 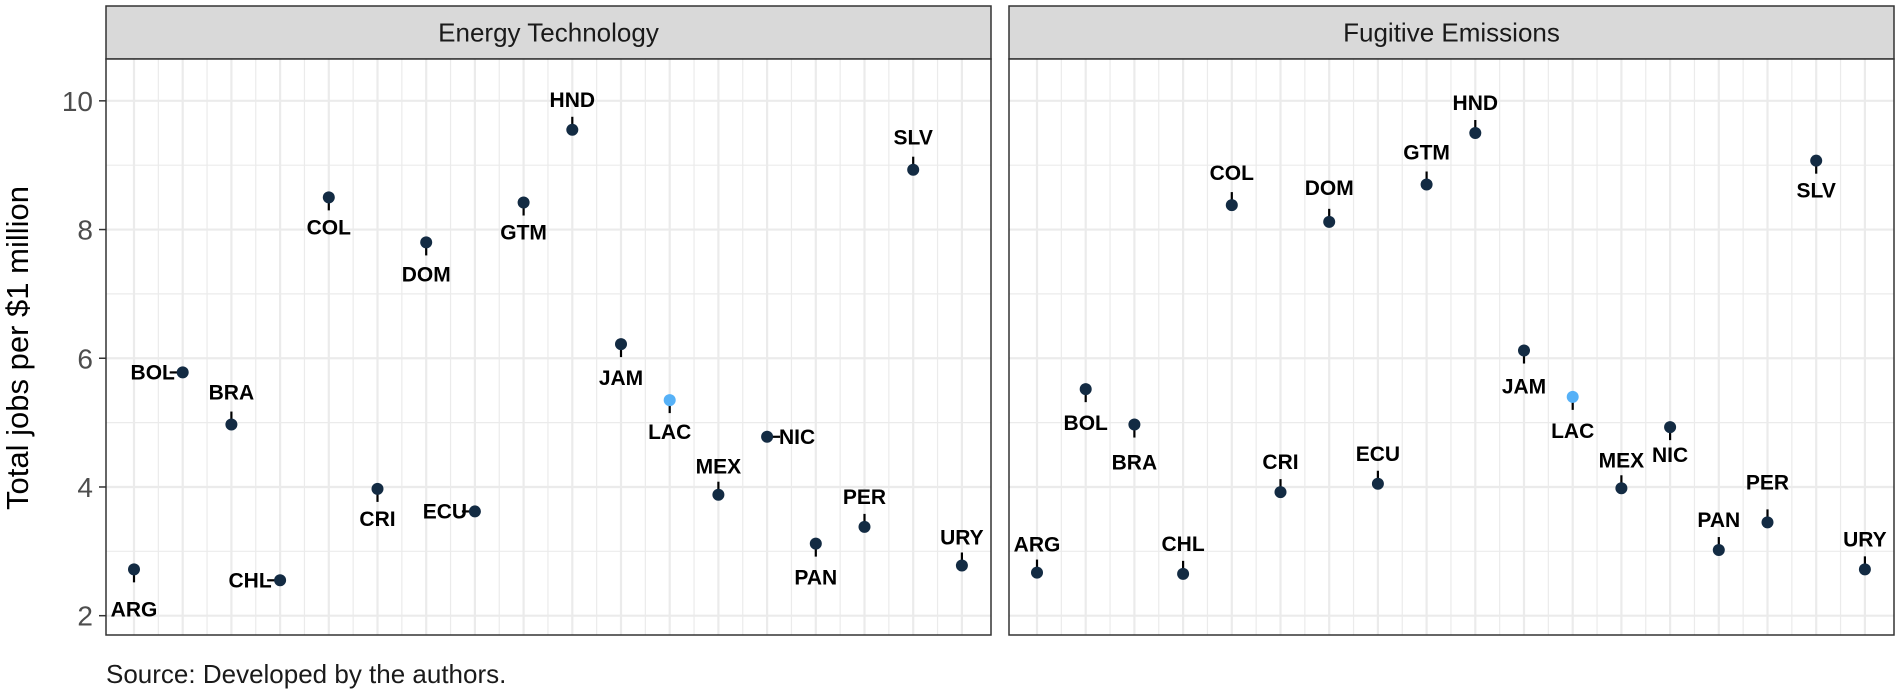 What do you see at coordinates (85, 230) in the screenshot?
I see `y-tick-label: 8` at bounding box center [85, 230].